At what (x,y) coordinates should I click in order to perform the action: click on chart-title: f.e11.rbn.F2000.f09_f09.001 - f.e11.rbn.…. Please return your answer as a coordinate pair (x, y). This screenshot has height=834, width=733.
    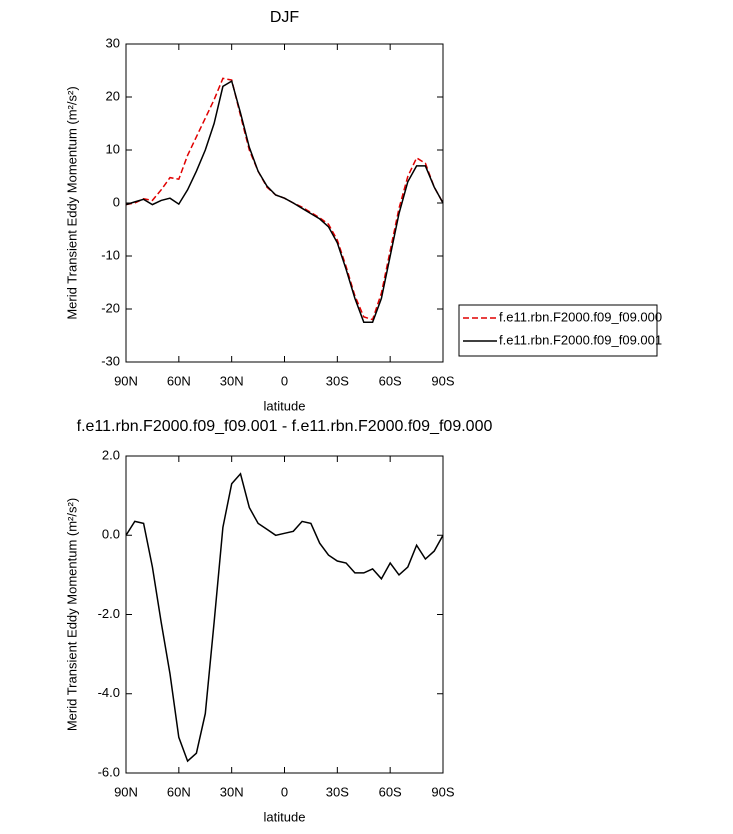
    Looking at the image, I should click on (285, 426).